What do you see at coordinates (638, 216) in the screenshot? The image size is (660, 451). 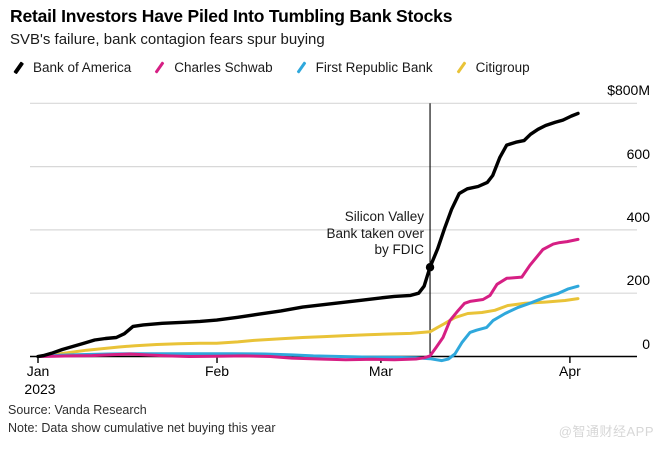 I see `y-tick-label: 400` at bounding box center [638, 216].